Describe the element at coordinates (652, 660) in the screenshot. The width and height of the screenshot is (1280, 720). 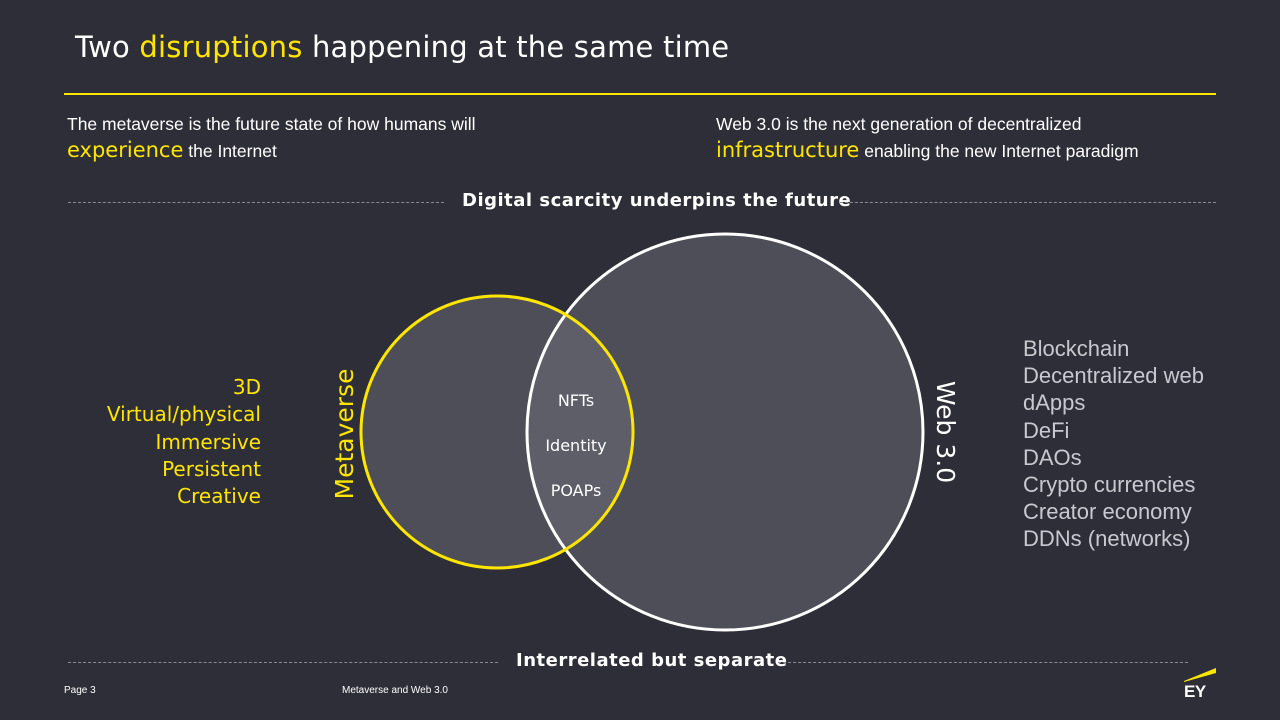
I see `bottom-band-label: Interrelated but separate` at that location.